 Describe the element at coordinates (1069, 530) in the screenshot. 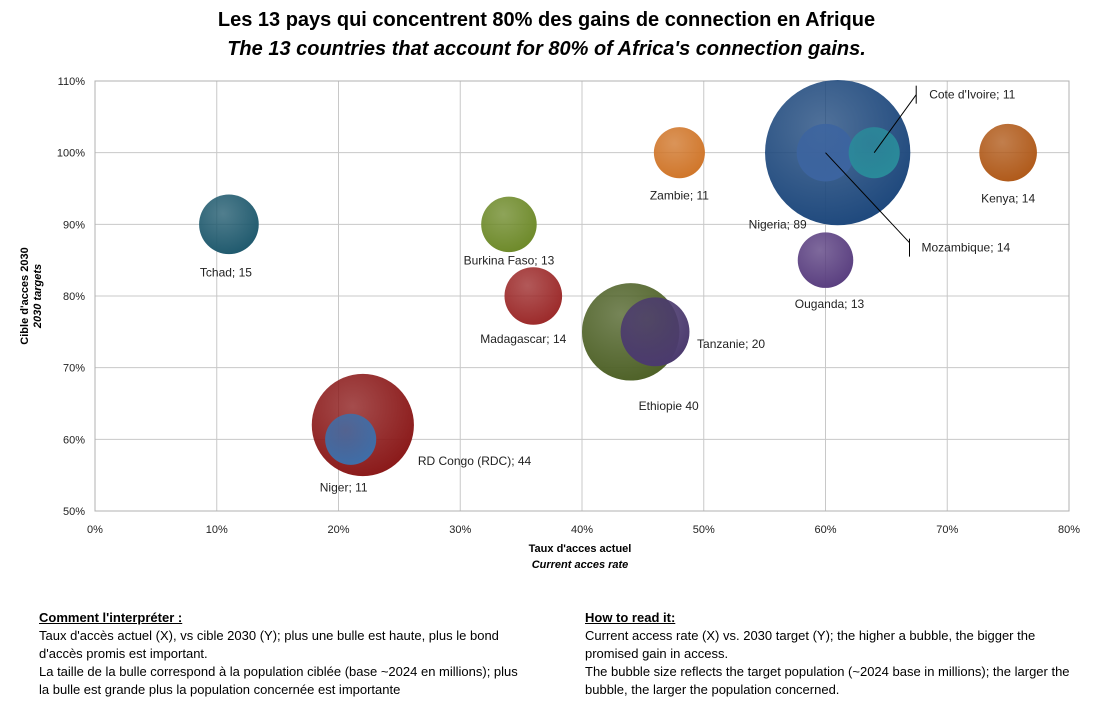

I see `x-tick-label: 80%` at that location.